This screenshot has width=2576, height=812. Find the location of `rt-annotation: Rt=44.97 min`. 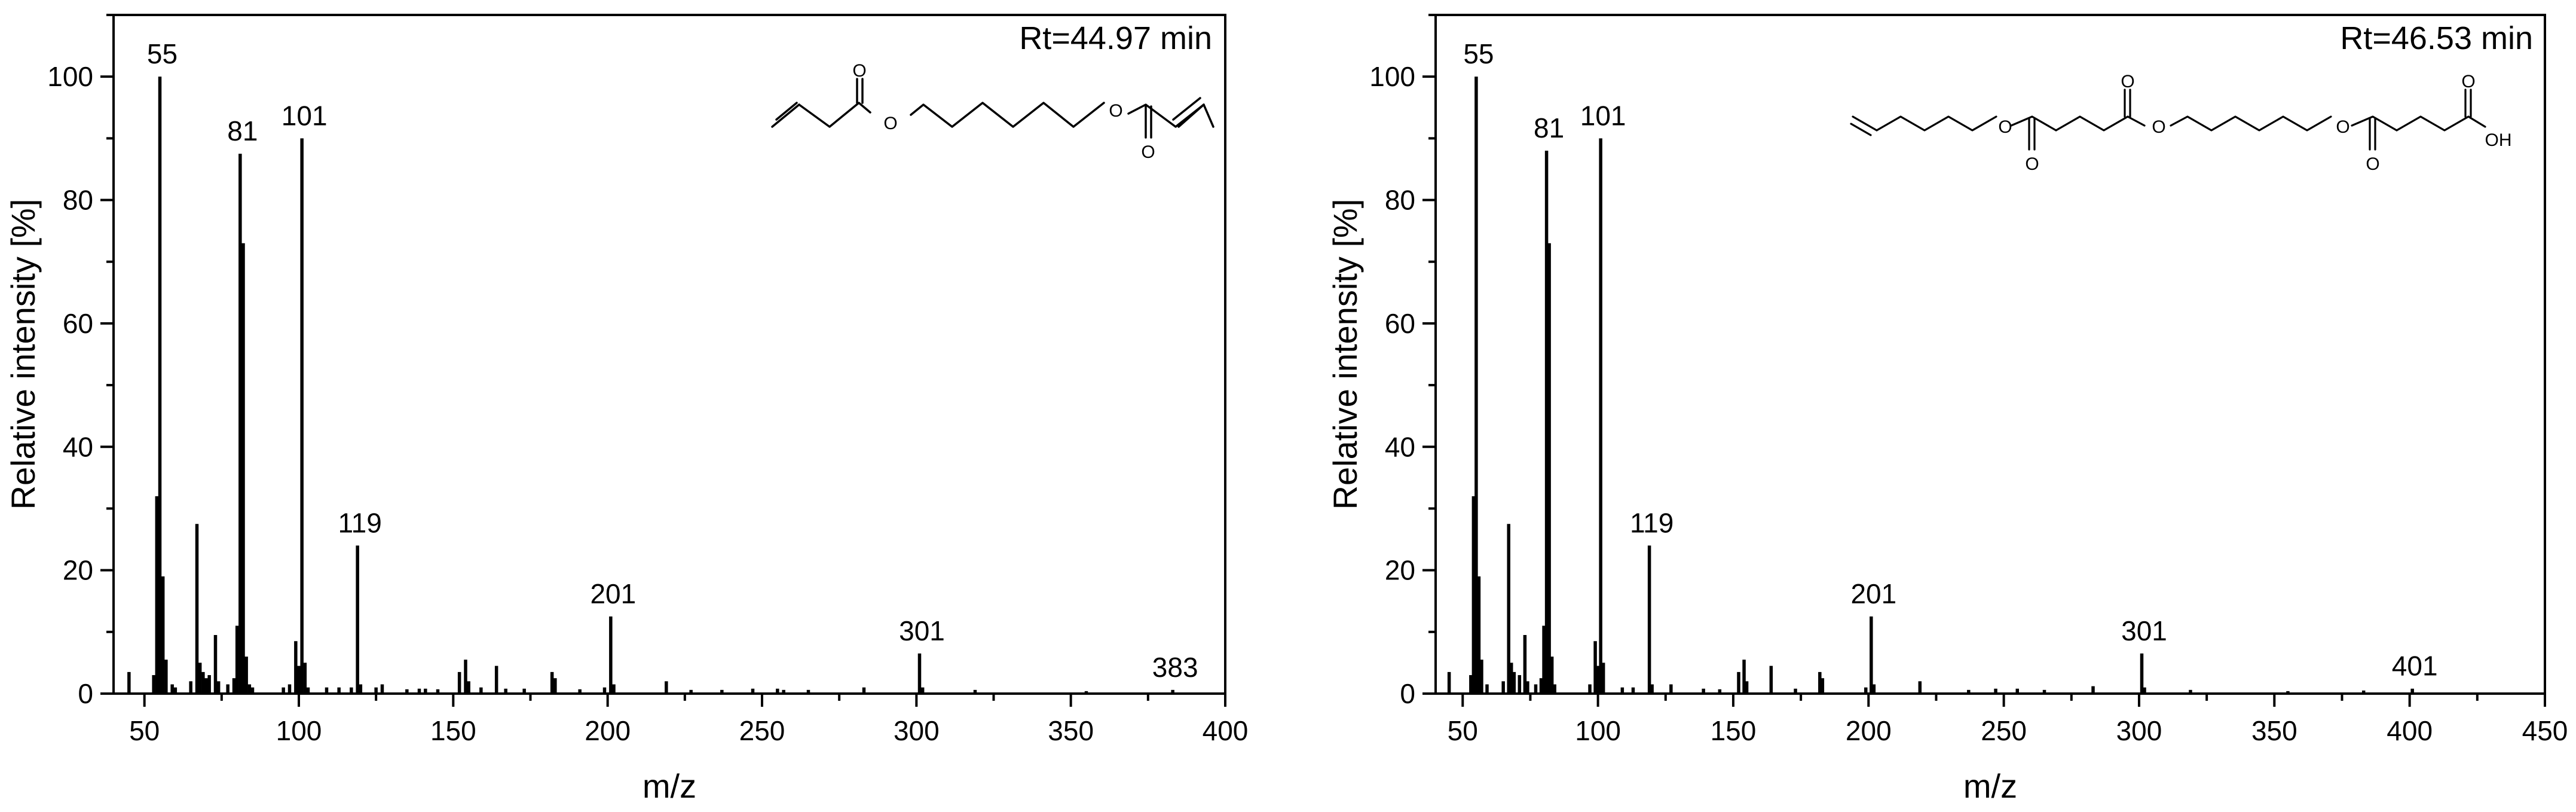

rt-annotation: Rt=44.97 min is located at coordinates (1115, 38).